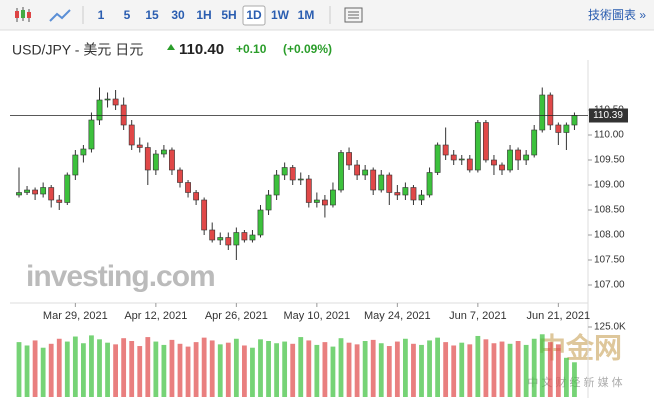  I want to click on active-interval, so click(254, 15).